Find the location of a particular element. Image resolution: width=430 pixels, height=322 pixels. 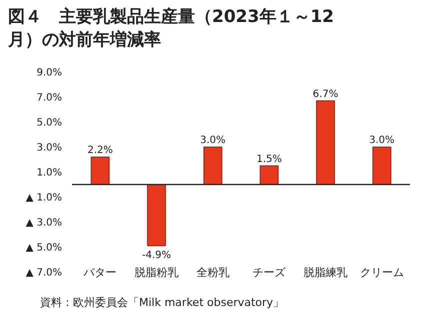

y-tick-label: ▲ 5.0% is located at coordinates (44, 248).